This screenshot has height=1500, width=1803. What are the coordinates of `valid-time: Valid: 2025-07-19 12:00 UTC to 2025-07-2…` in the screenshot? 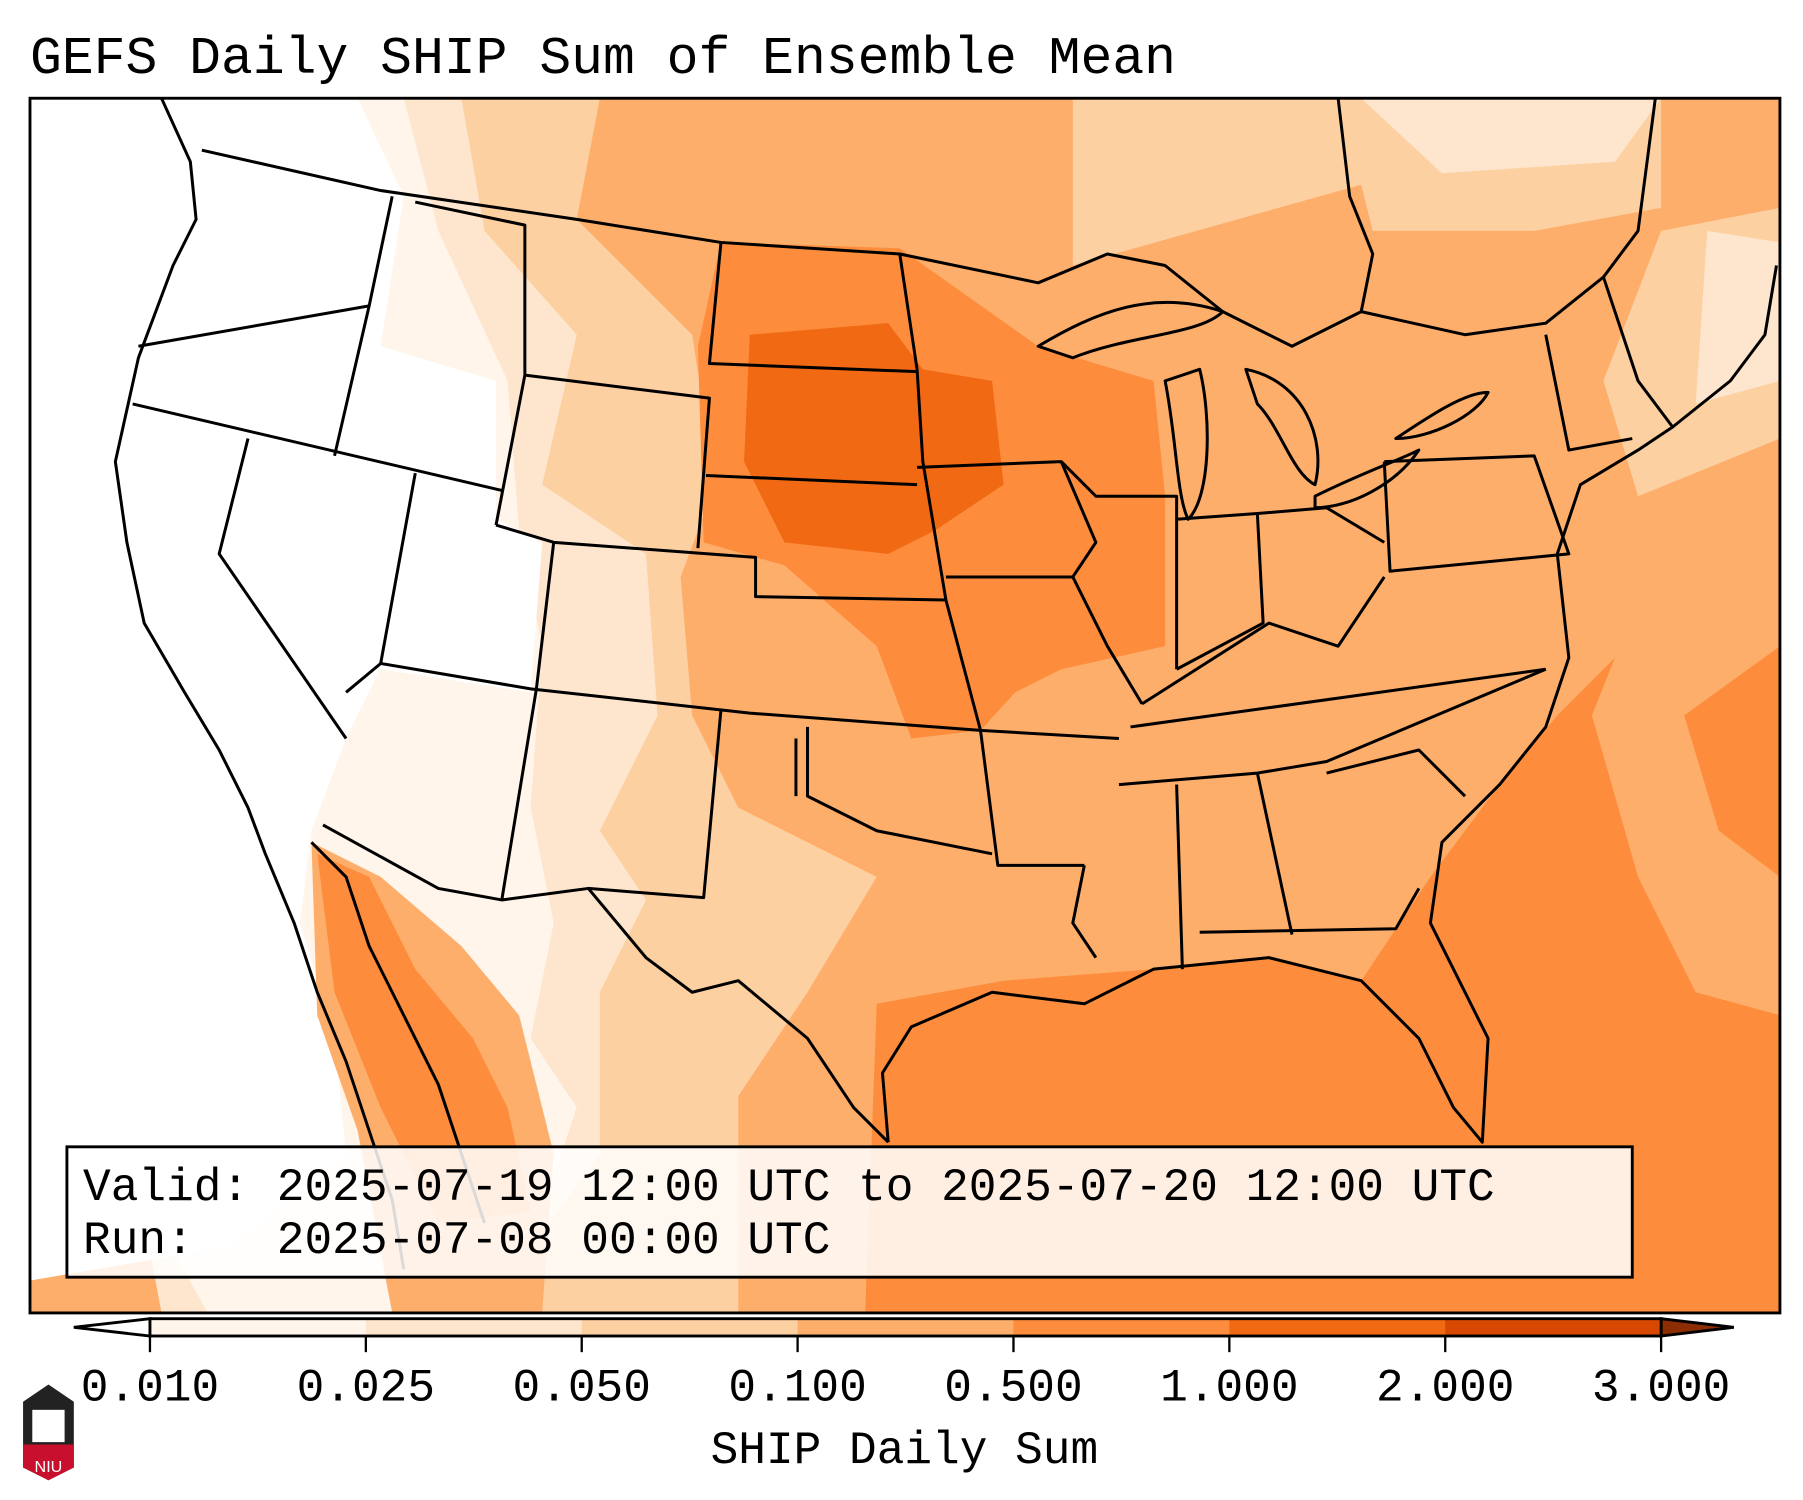 It's located at (789, 1188).